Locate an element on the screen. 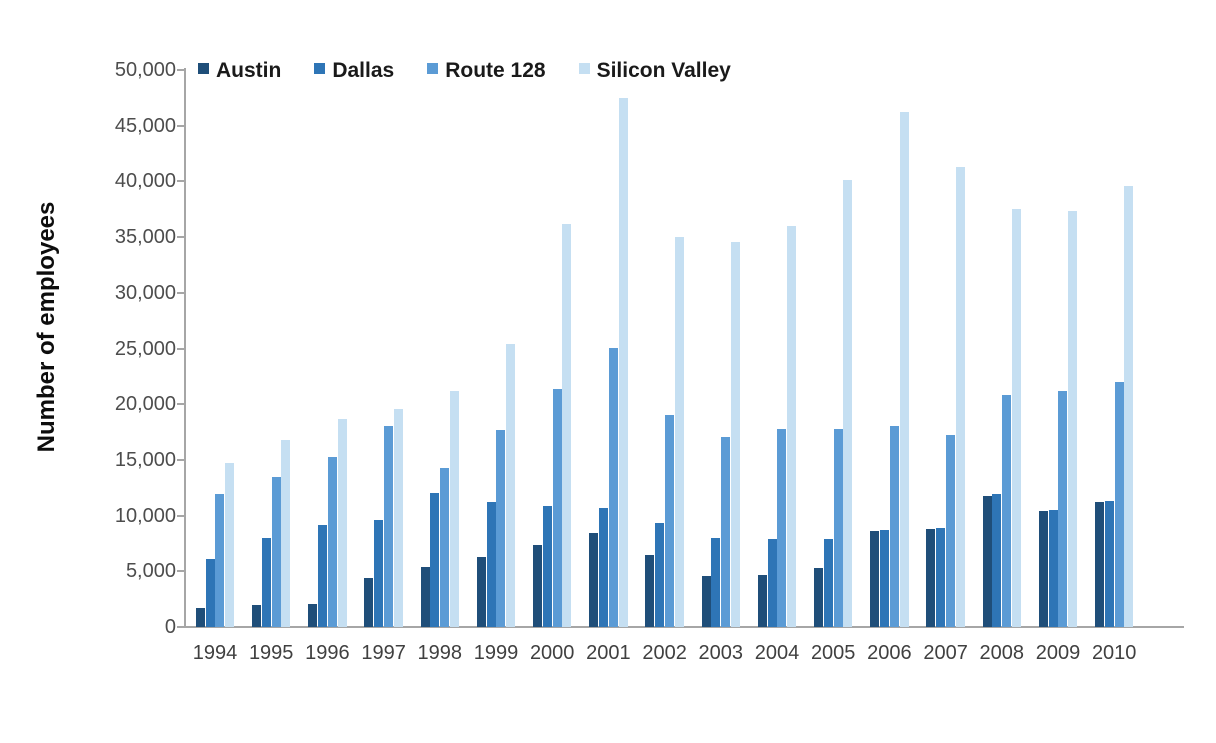  x-tick-label: 1997 is located at coordinates (383, 653).